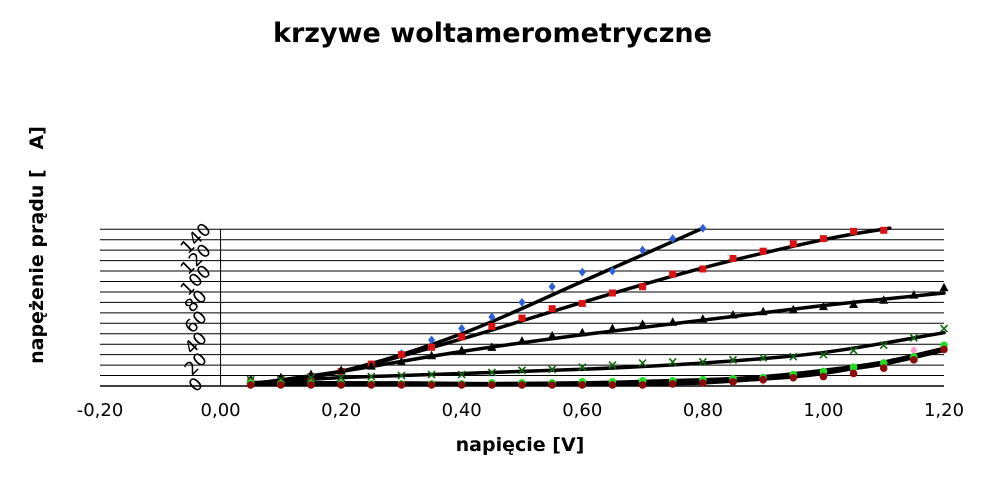 Image resolution: width=985 pixels, height=481 pixels. What do you see at coordinates (492, 33) in the screenshot?
I see `chart-title: krzywe woltamerometryczne` at bounding box center [492, 33].